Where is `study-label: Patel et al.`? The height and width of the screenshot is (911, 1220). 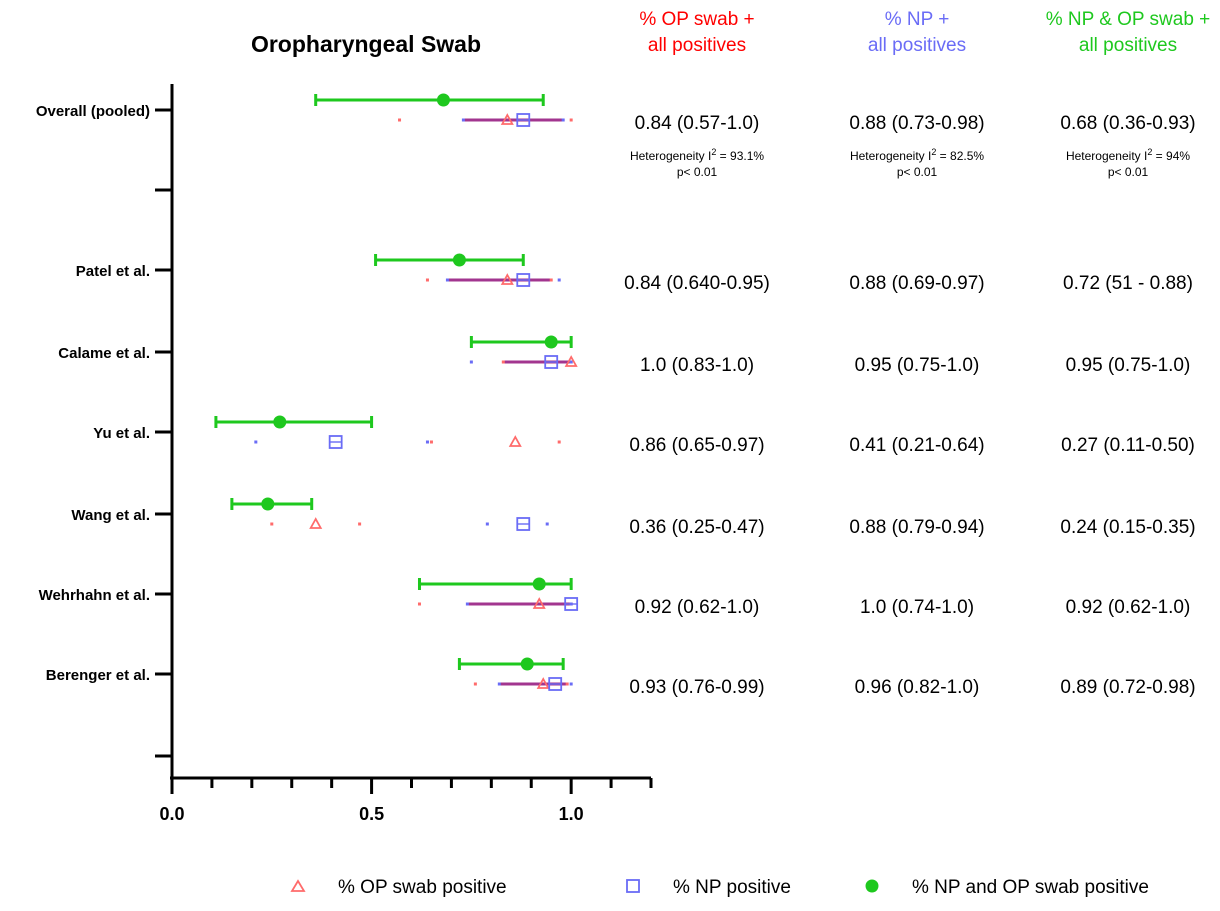 study-label: Patel et al. is located at coordinates (113, 271).